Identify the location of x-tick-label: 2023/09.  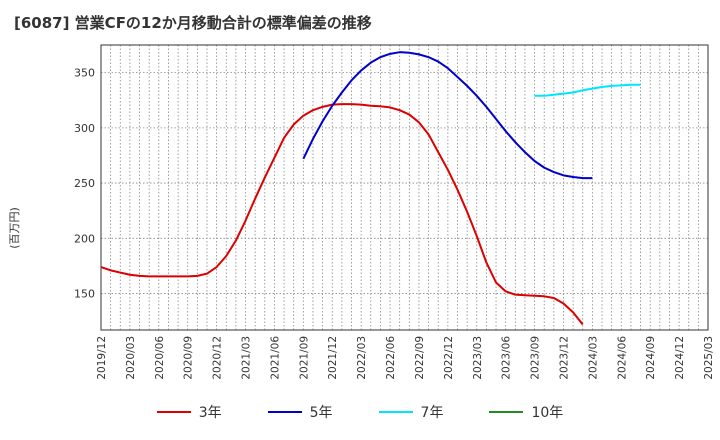
(536, 358).